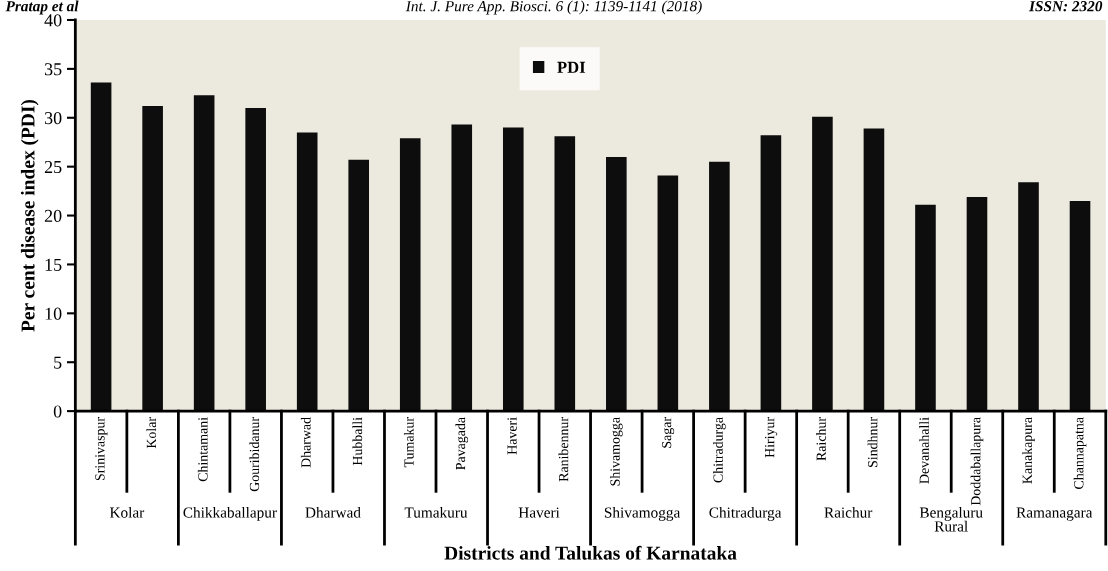 The height and width of the screenshot is (571, 1108). What do you see at coordinates (333, 512) in the screenshot?
I see `text: Dharwad` at bounding box center [333, 512].